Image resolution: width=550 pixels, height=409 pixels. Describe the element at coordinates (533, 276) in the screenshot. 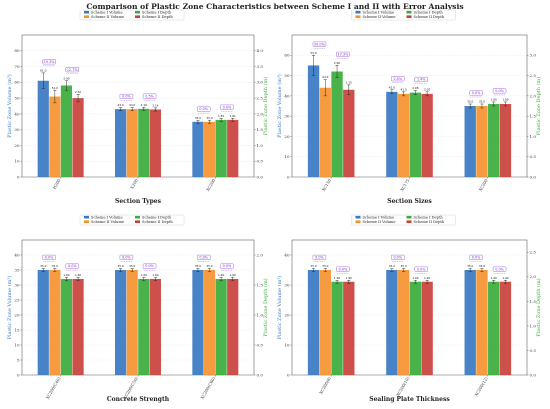

I see `y2-tick-label: 2.0` at that location.